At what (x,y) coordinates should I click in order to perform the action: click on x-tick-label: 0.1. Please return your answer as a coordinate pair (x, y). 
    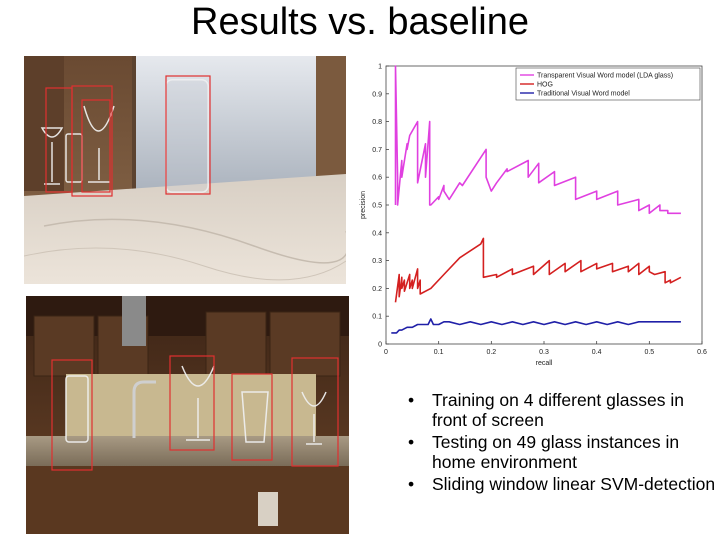
    Looking at the image, I should click on (439, 352).